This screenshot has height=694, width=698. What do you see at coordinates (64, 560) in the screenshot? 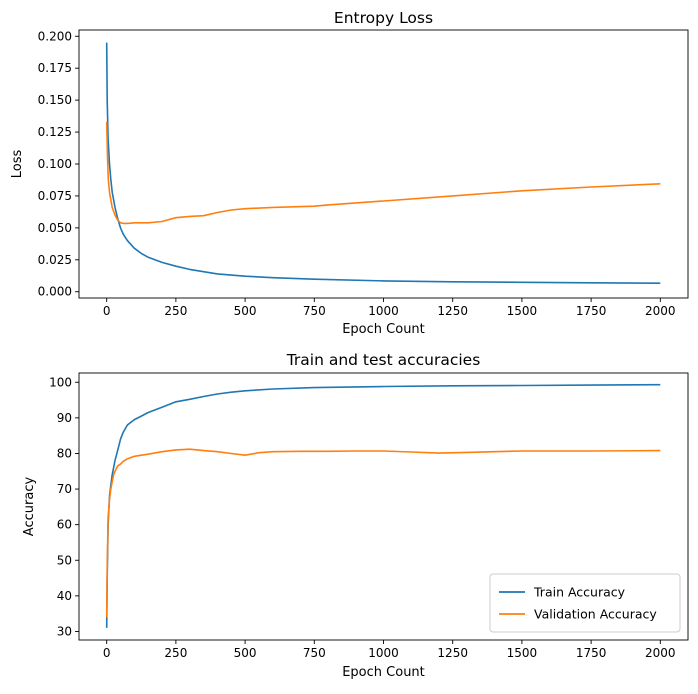
I see `y-tick-label: 50` at bounding box center [64, 560].